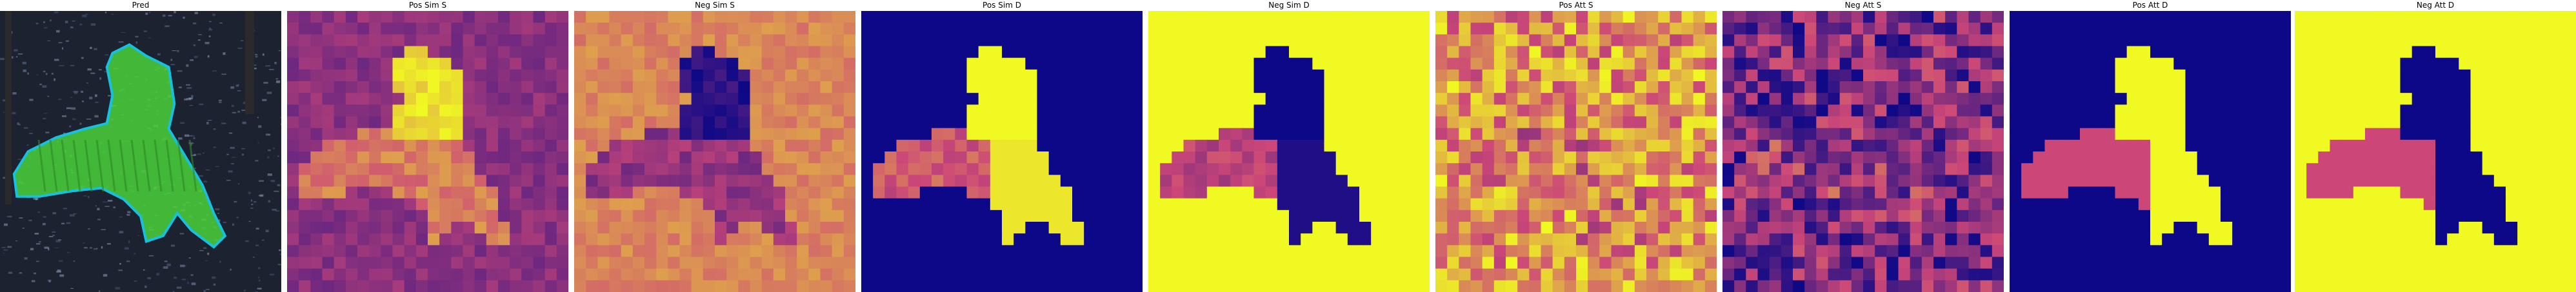  I want to click on panel-title: Pos Sim S, so click(427, 5).